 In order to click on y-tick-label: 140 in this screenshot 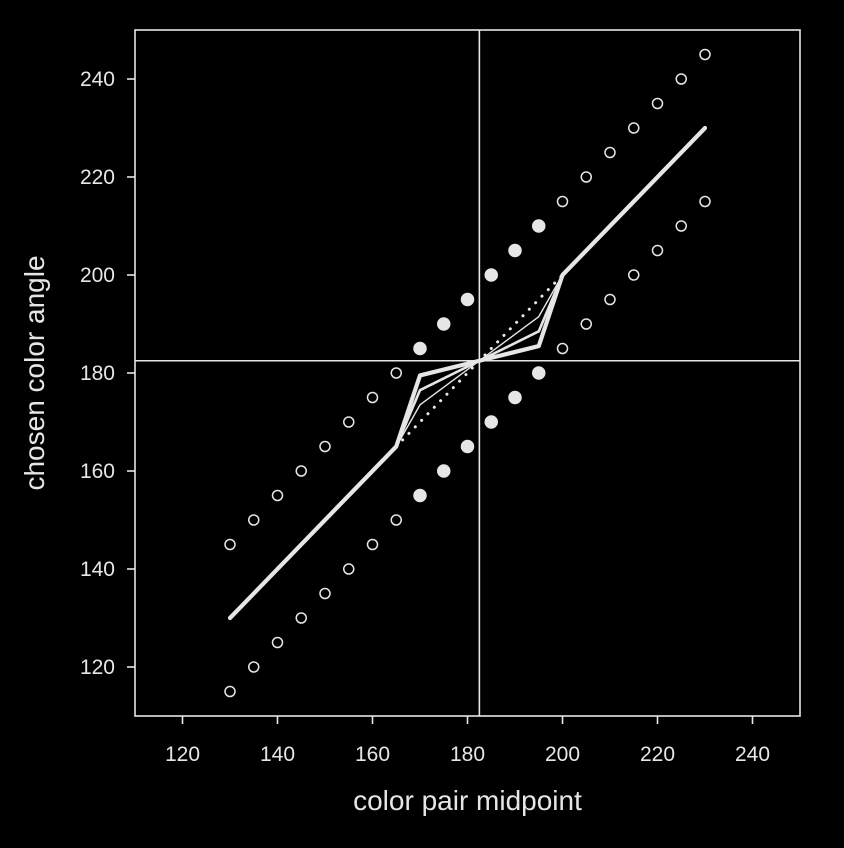, I will do `click(97, 569)`.